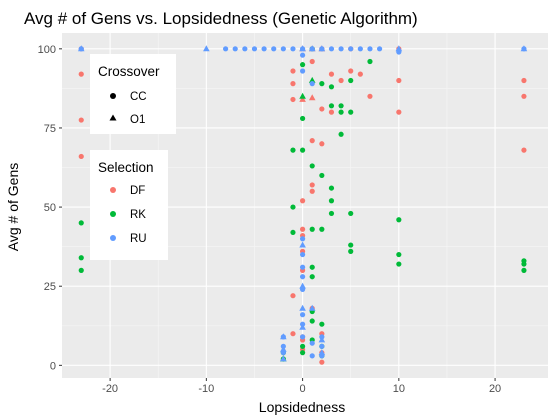 The image size is (560, 420). I want to click on legend-crossover-cc: CC, so click(138, 97).